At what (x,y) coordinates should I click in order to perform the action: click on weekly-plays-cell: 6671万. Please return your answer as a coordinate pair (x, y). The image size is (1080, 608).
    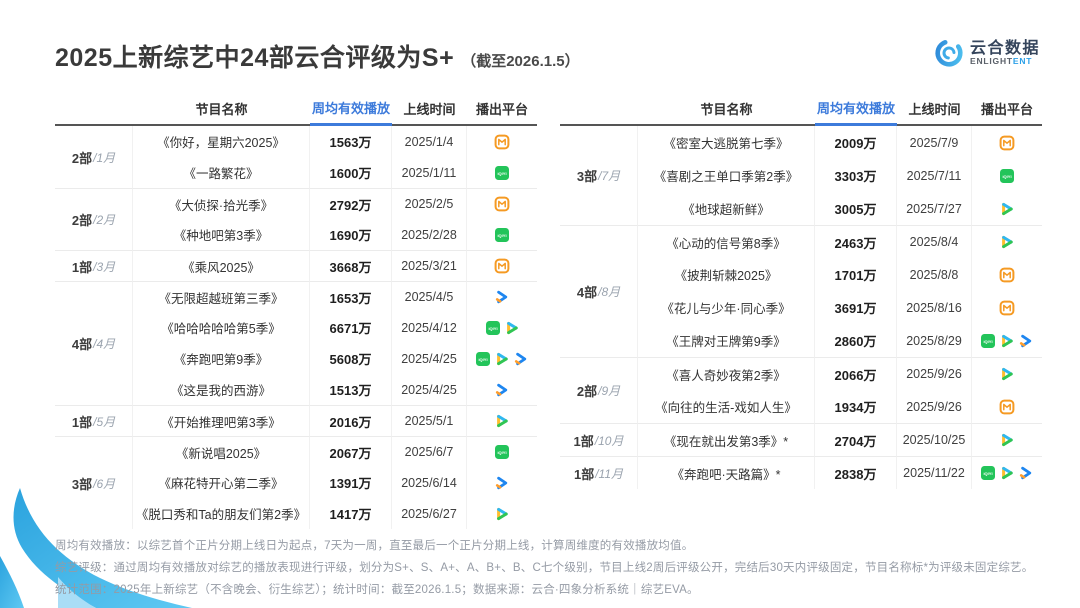
    Looking at the image, I should click on (351, 327).